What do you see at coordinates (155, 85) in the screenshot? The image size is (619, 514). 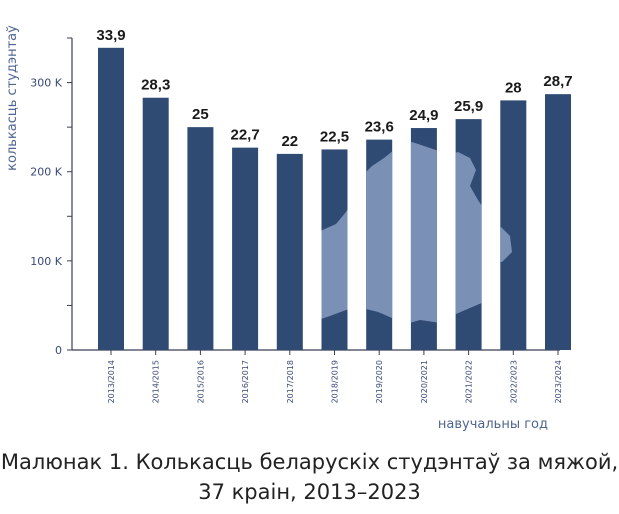 I see `data-label: 28,3` at bounding box center [155, 85].